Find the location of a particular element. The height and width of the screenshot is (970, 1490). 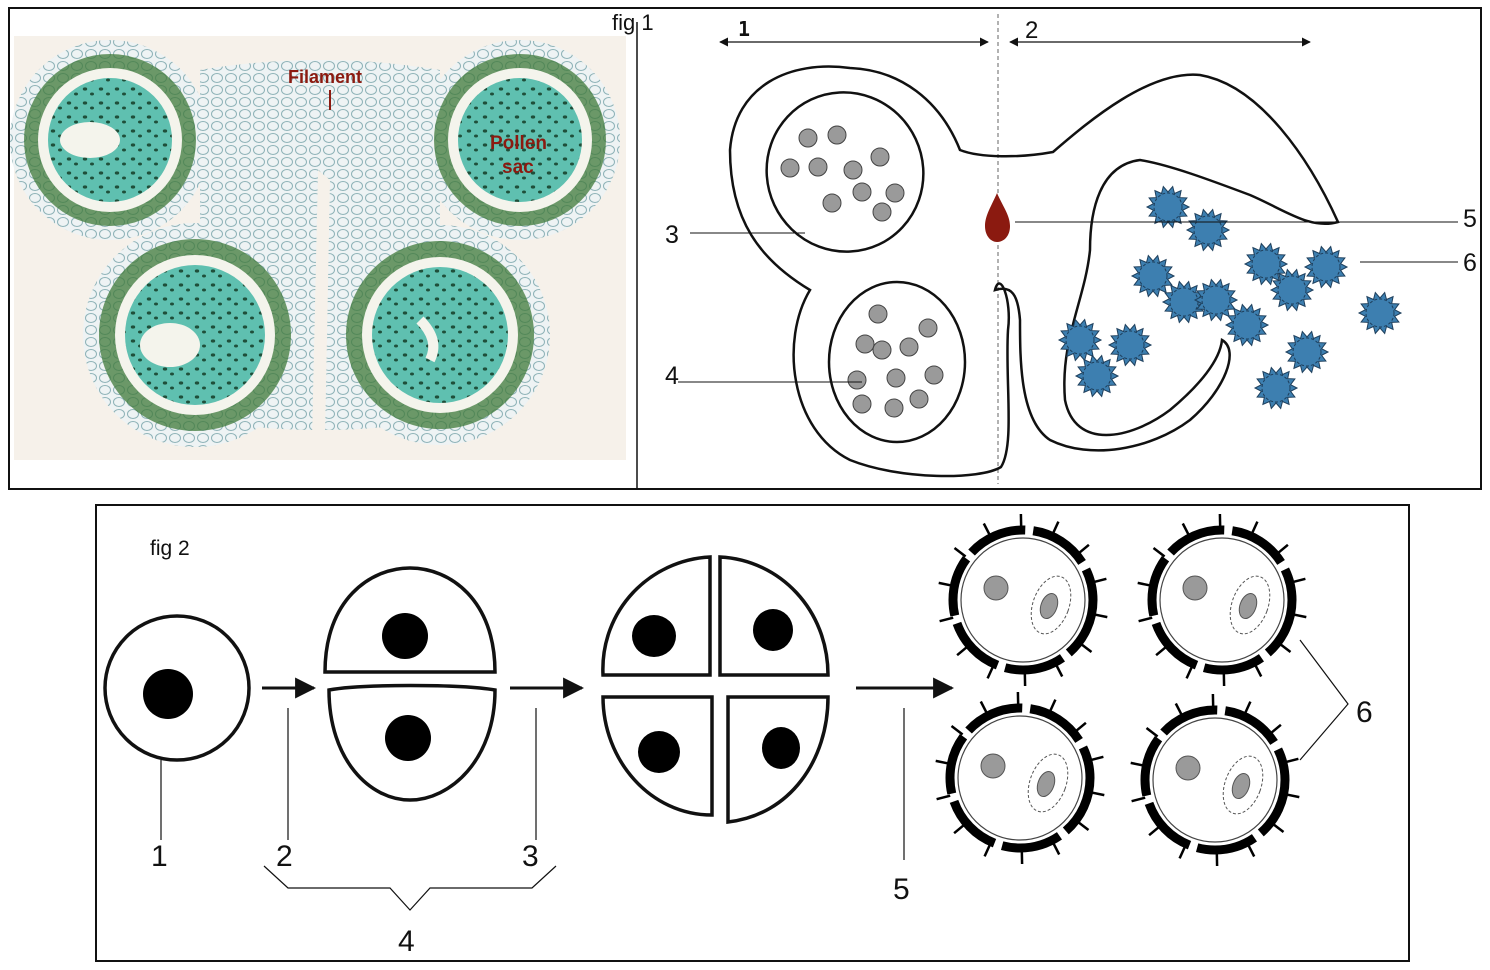

dyad is located at coordinates (410, 684).